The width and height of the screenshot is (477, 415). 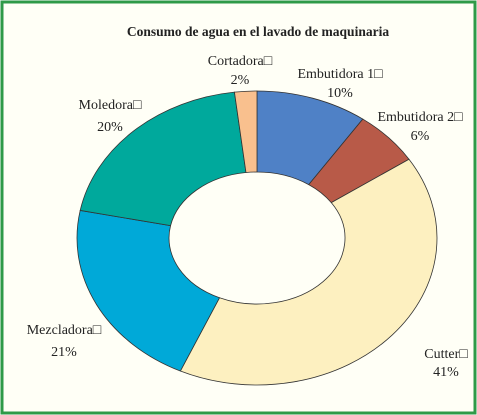 I want to click on segment-value-label: 21%, so click(x=64, y=352).